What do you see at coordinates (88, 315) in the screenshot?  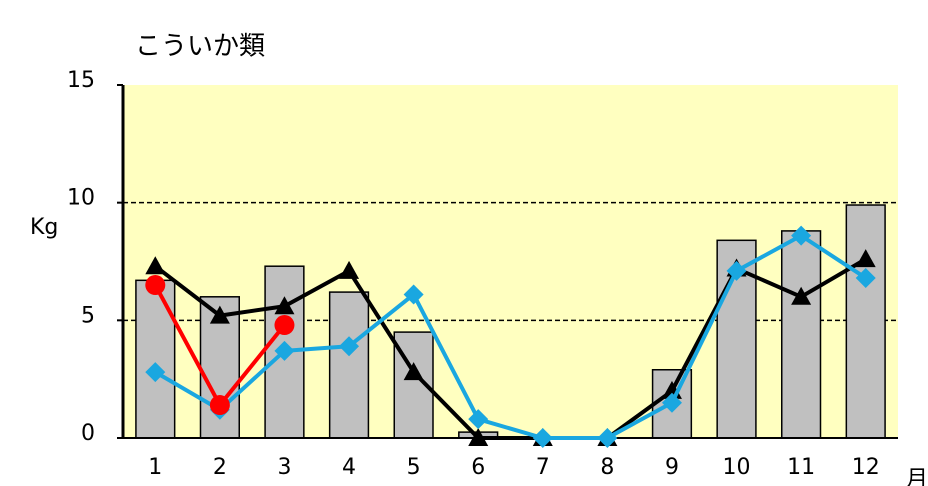 I see `y-tick-label: 5` at bounding box center [88, 315].